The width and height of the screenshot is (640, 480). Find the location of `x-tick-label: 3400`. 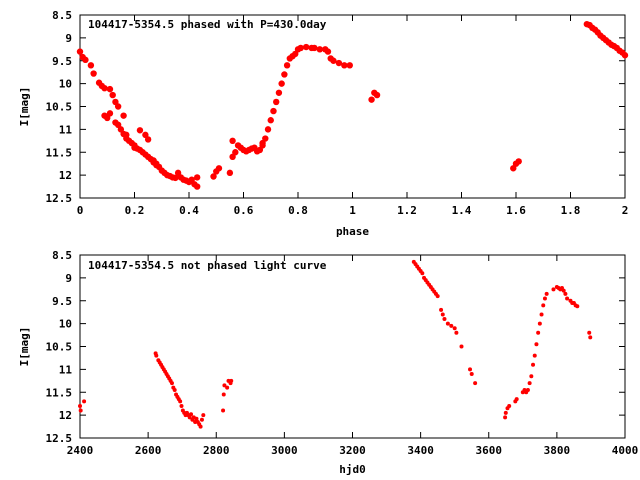

x-tick-label: 3400 is located at coordinates (420, 450).